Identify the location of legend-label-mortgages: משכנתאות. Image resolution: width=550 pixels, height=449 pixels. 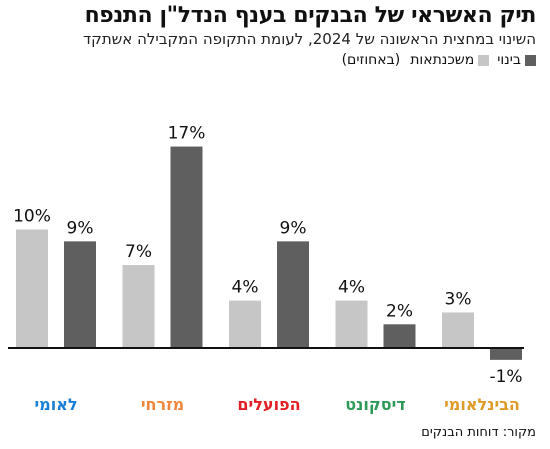
(442, 60).